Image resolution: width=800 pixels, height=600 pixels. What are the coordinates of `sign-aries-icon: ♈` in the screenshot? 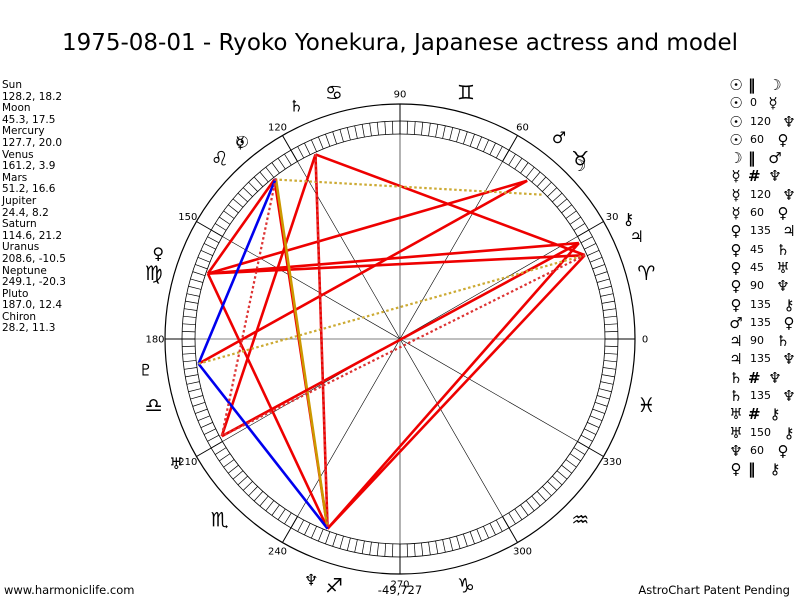 It's located at (646, 273).